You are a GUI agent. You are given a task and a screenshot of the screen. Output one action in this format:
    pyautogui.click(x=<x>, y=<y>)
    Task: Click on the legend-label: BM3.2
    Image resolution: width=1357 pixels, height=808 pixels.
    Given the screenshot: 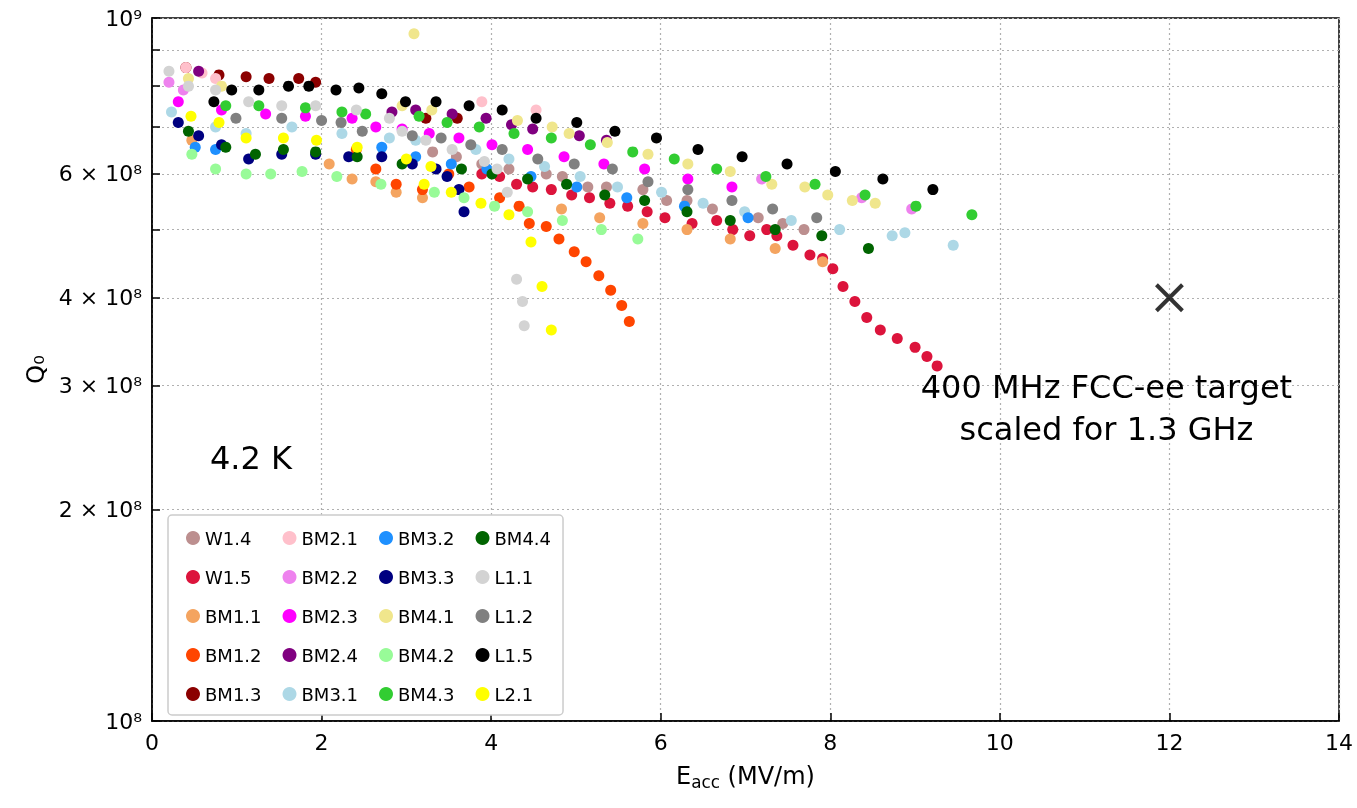 What is the action you would take?
    pyautogui.click(x=426, y=538)
    